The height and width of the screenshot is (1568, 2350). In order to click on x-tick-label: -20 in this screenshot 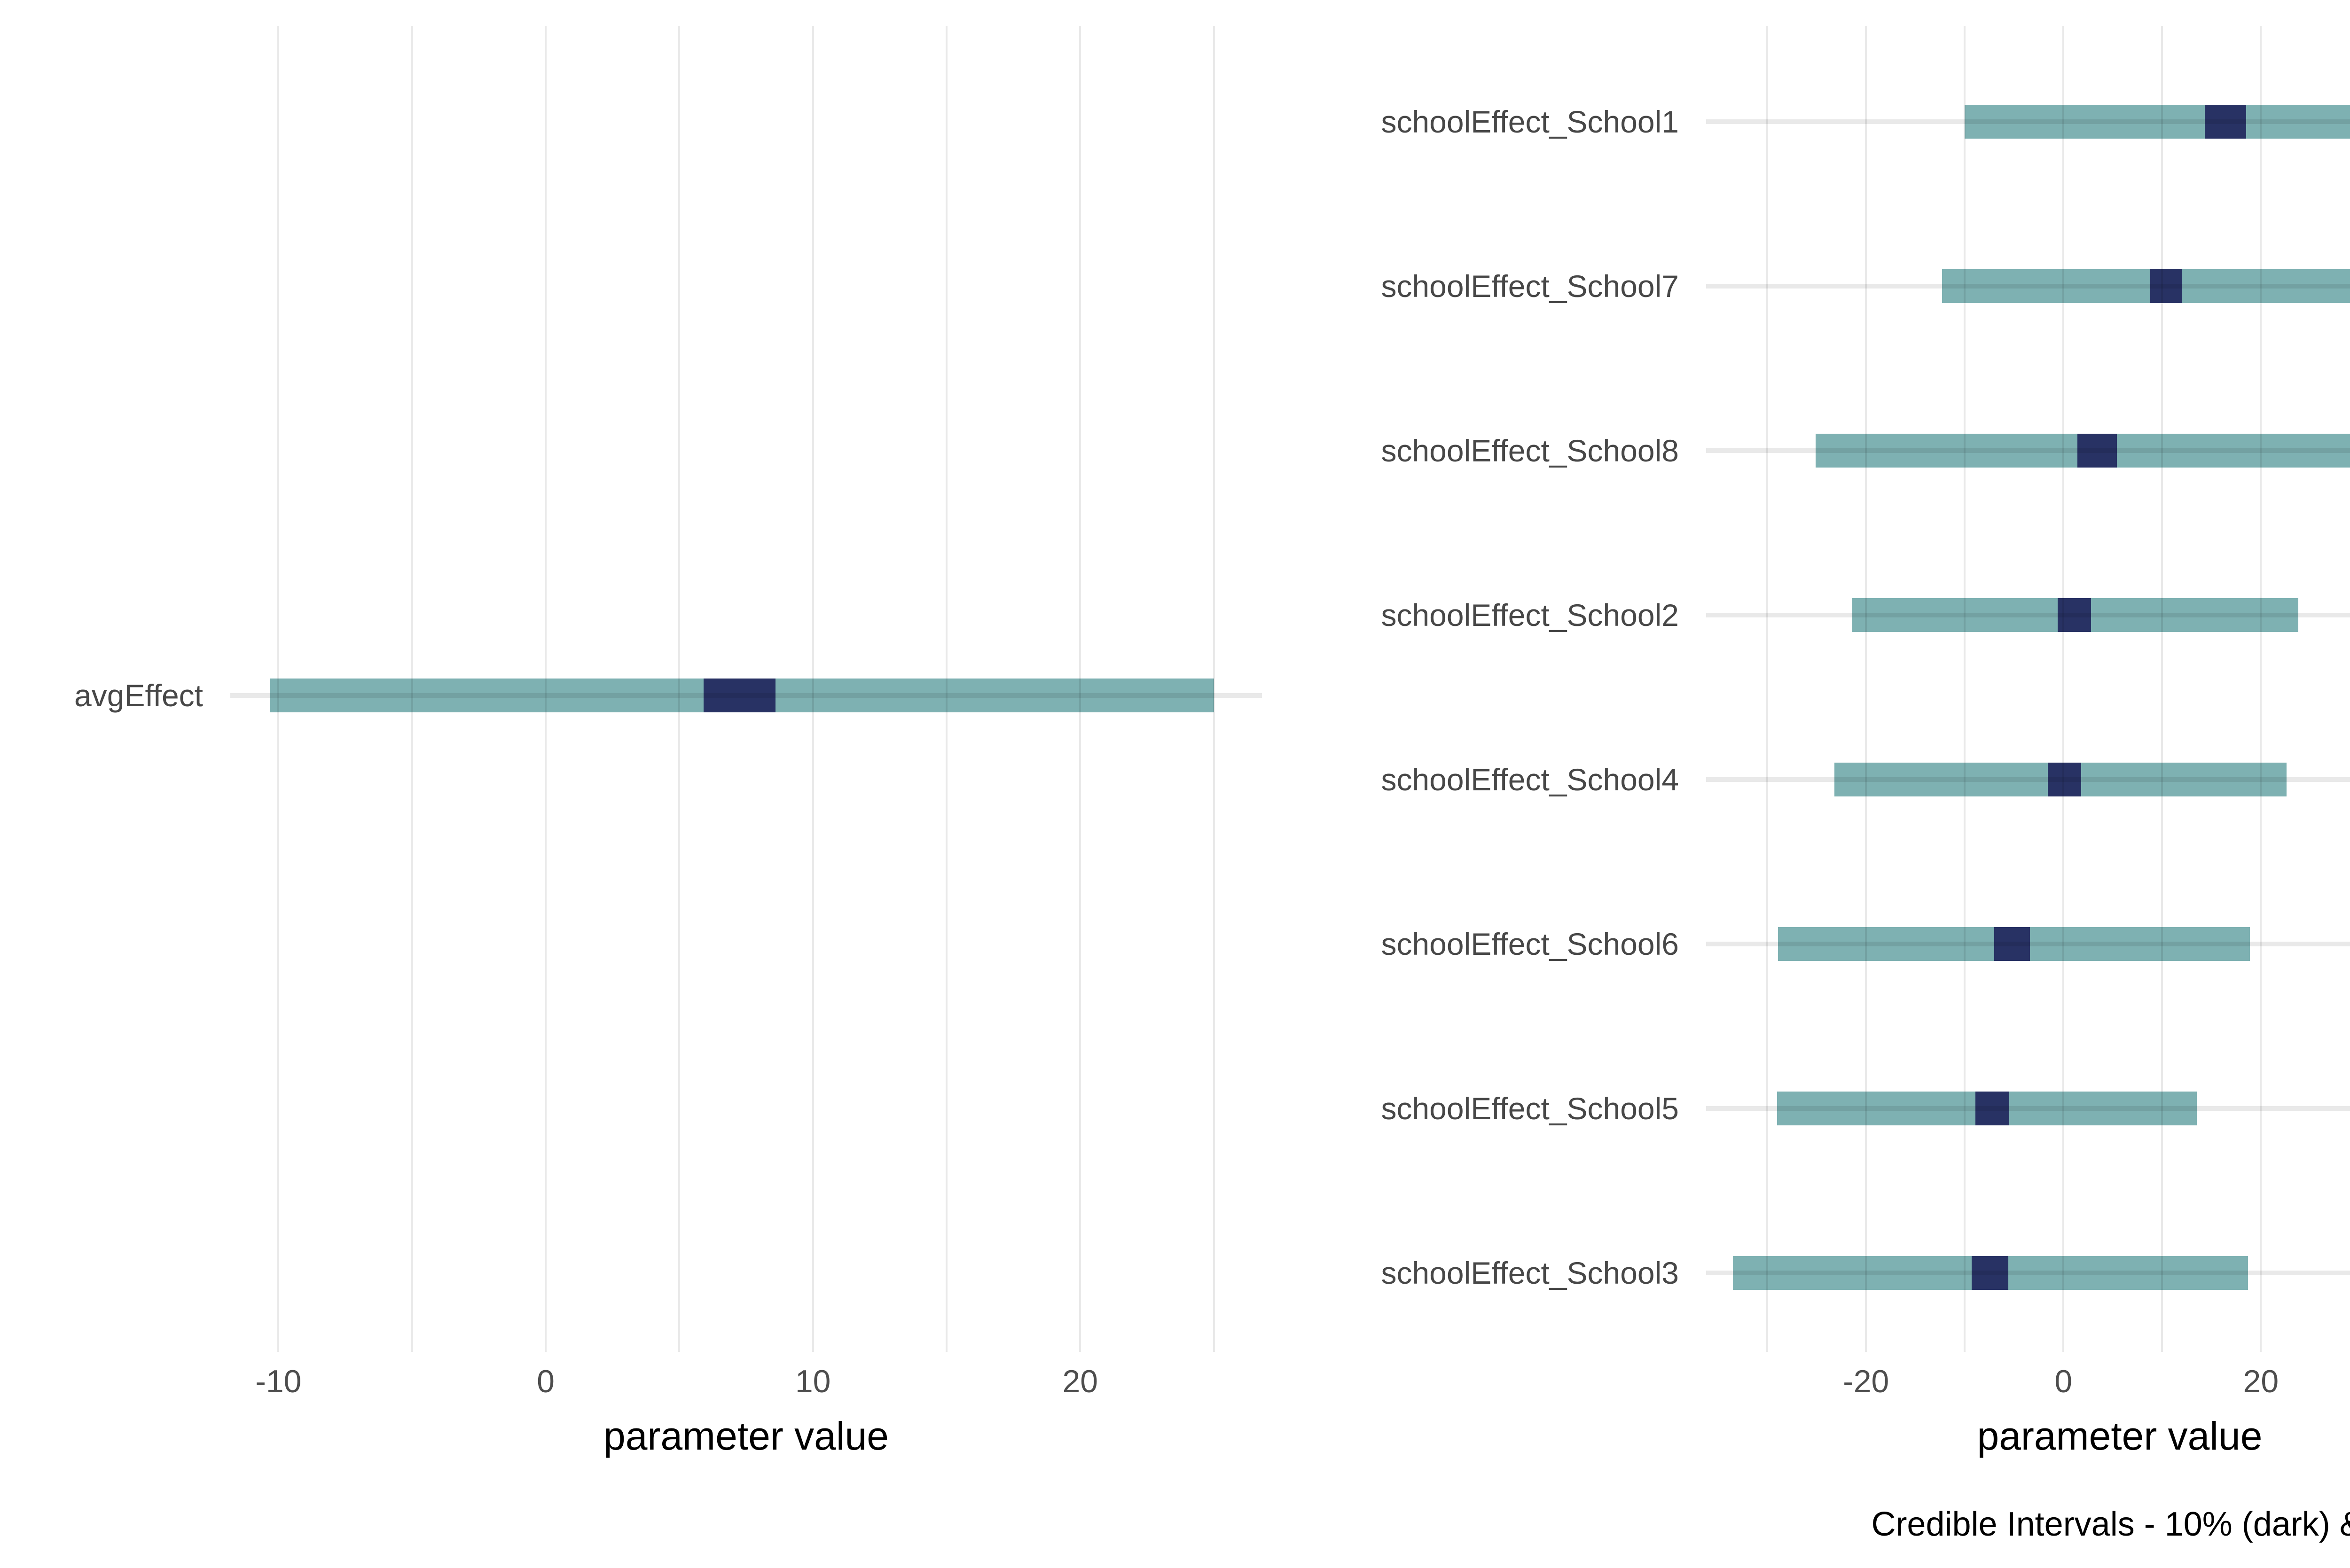, I will do `click(1866, 1381)`.